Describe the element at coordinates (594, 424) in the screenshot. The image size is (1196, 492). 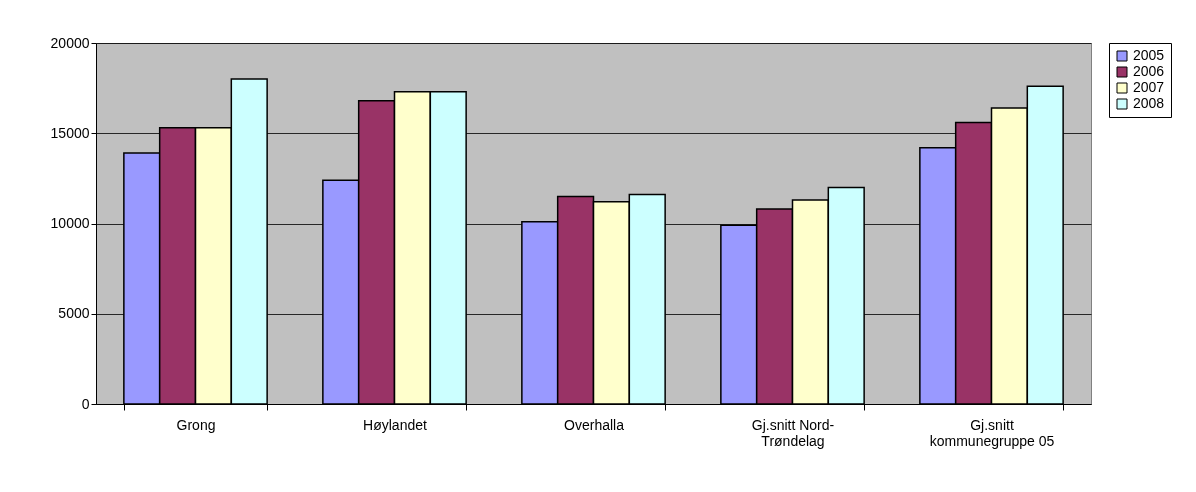
I see `x-tick-label: Overhalla` at that location.